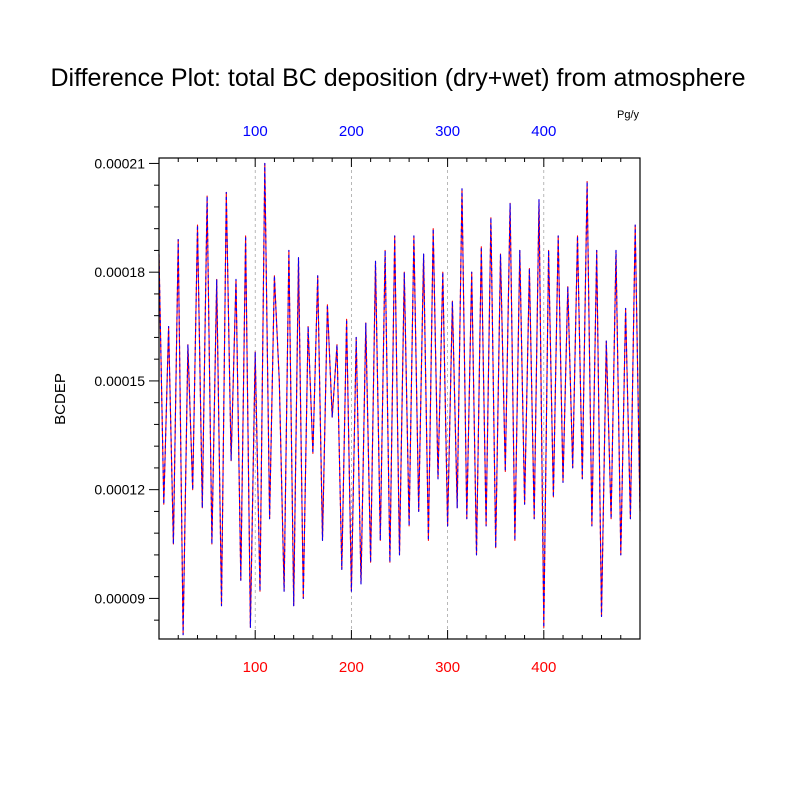 This screenshot has width=800, height=800. What do you see at coordinates (447, 131) in the screenshot?
I see `top-tick-label-300: 300` at bounding box center [447, 131].